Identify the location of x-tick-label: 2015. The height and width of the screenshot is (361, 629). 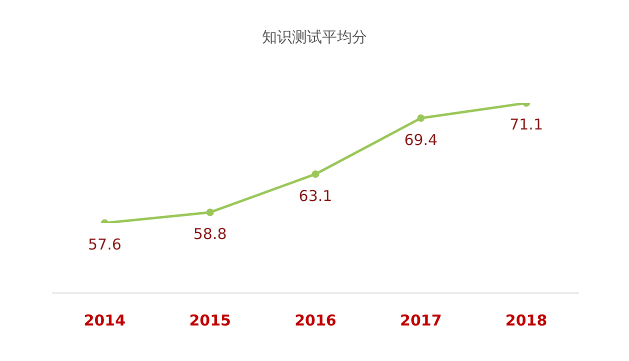
(210, 321).